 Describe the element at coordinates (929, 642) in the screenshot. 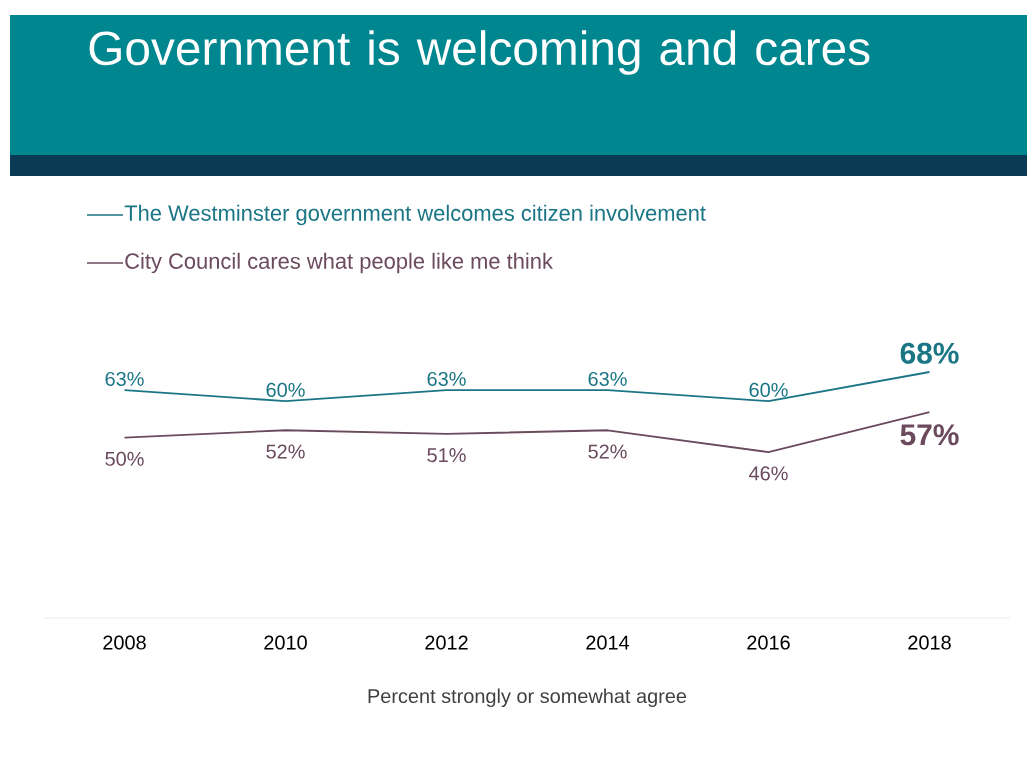

I see `x-tick-label: 2018` at that location.